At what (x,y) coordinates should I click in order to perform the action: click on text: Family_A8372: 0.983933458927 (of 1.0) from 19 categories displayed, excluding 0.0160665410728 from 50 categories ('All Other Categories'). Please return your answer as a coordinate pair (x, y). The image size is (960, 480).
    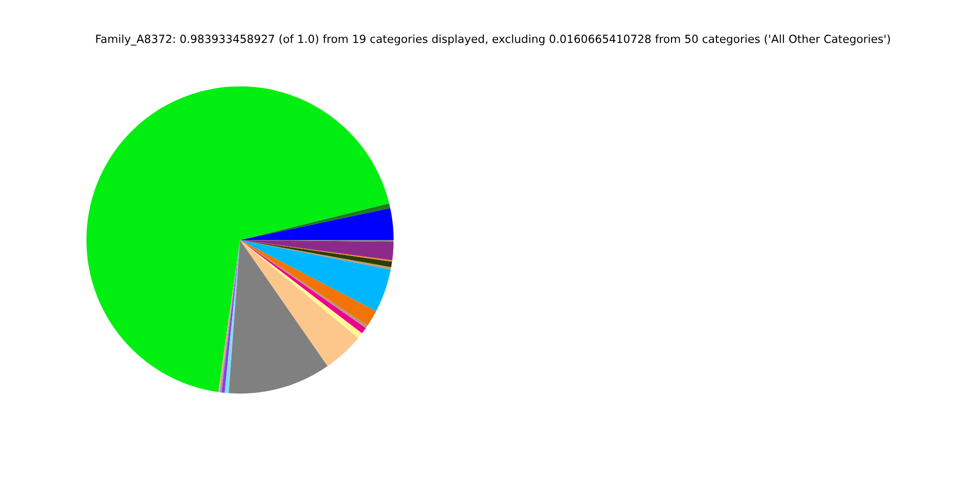
    Looking at the image, I should click on (493, 40).